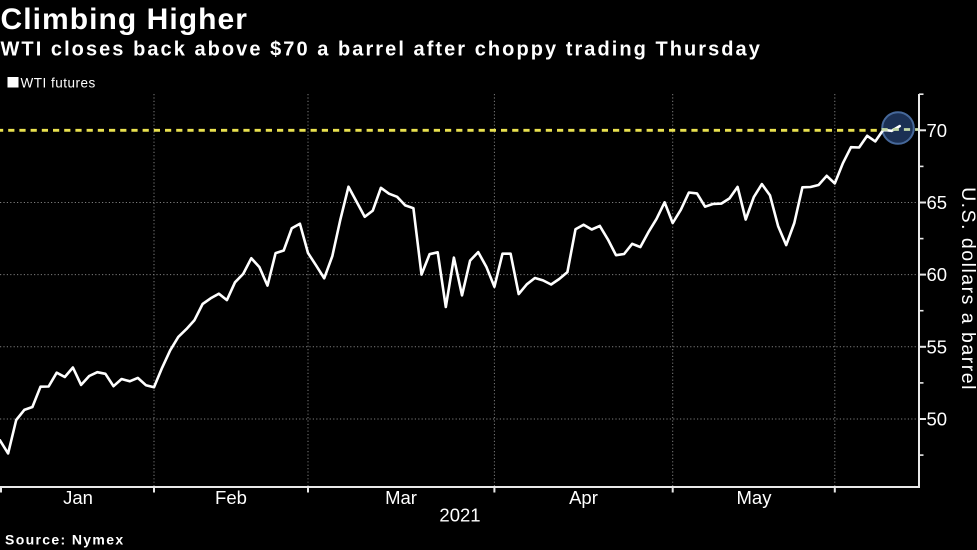 The width and height of the screenshot is (977, 550). Describe the element at coordinates (58, 83) in the screenshot. I see `svg-text: WTI futures` at that location.